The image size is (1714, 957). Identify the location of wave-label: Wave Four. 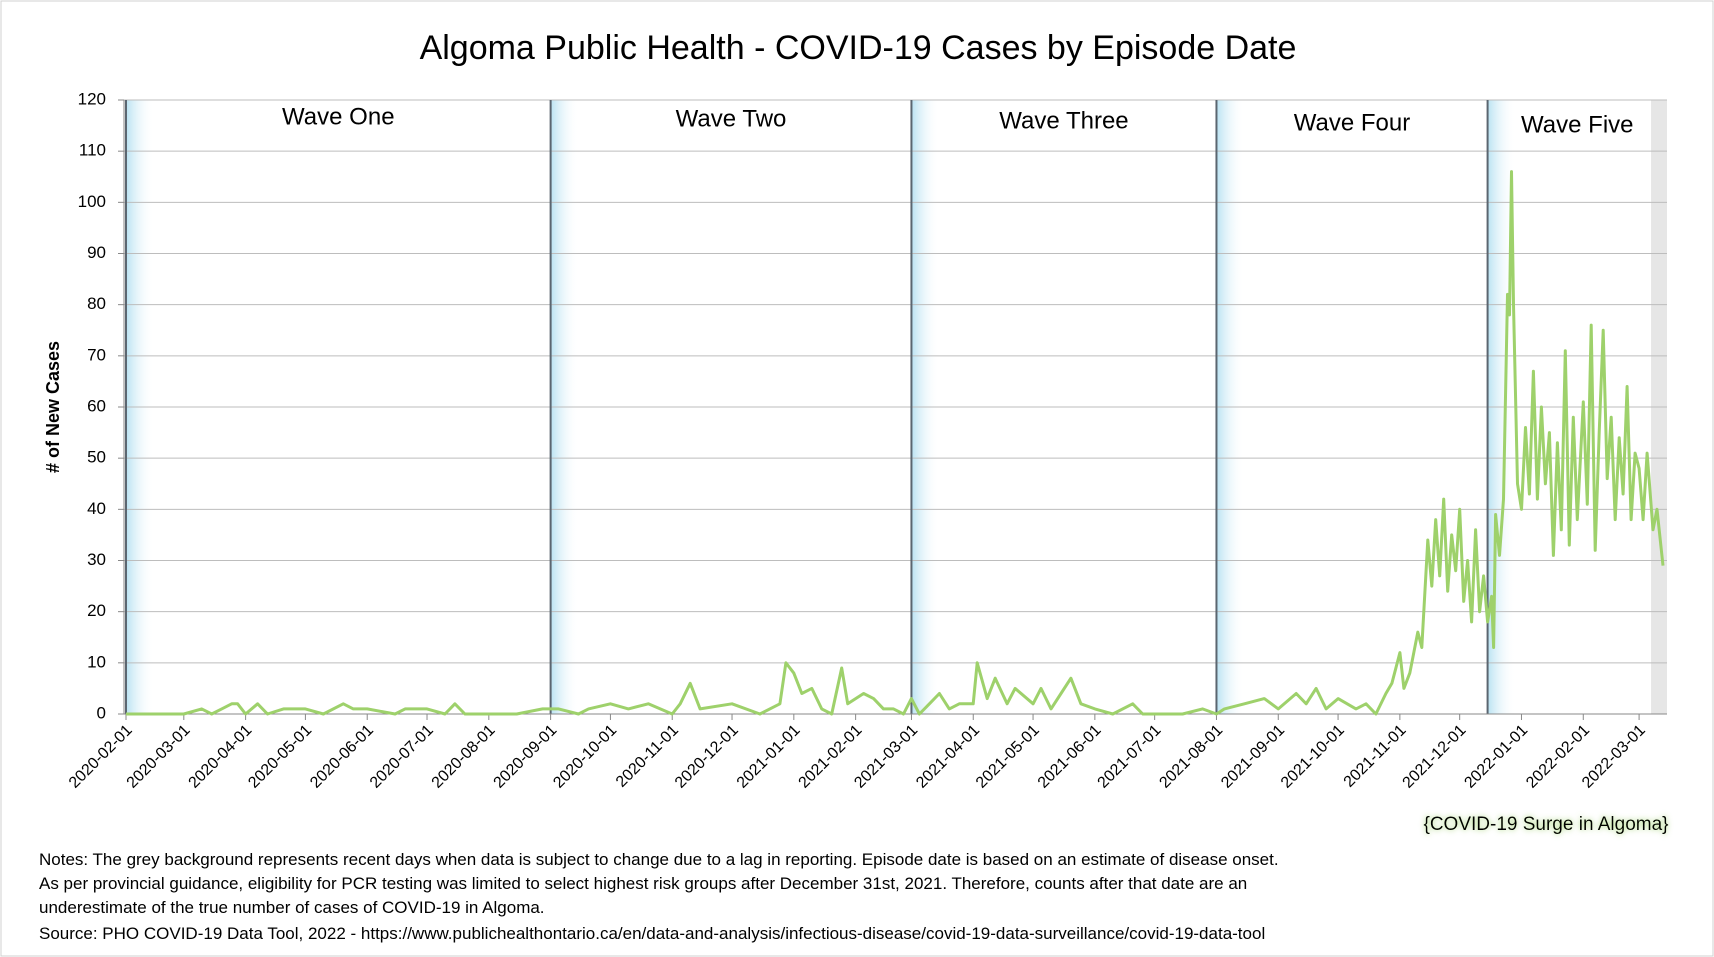
(1352, 122).